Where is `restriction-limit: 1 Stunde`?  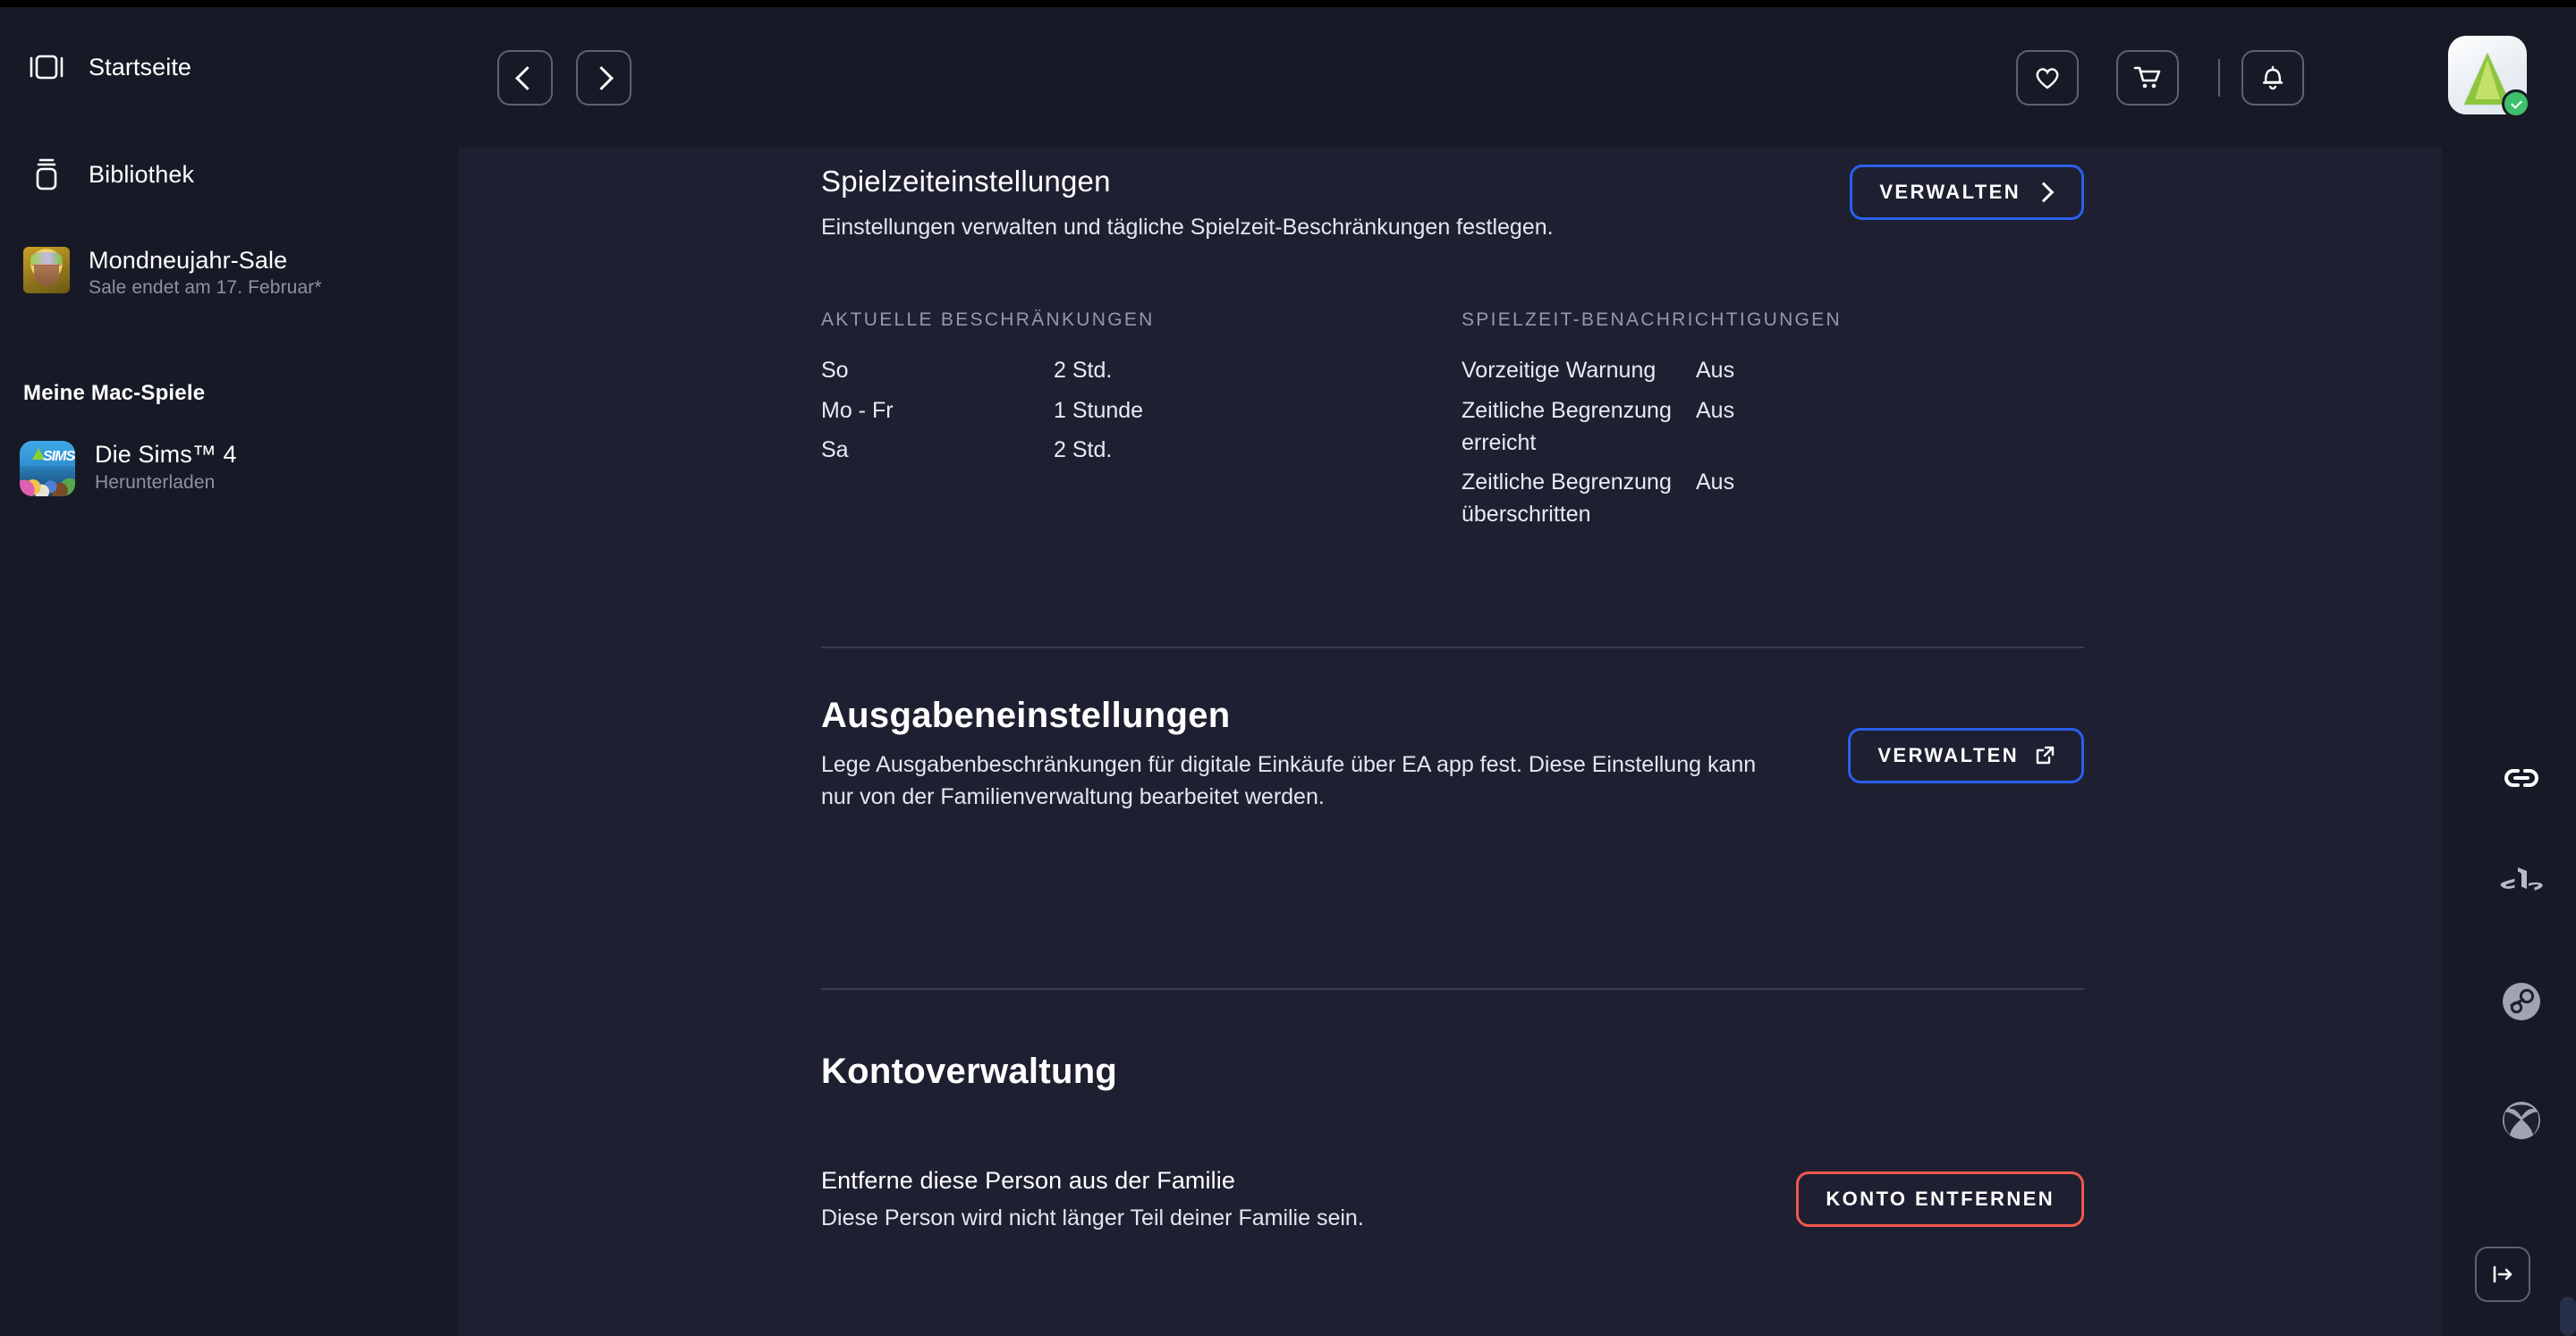
restriction-limit: 1 Stunde is located at coordinates (1099, 410).